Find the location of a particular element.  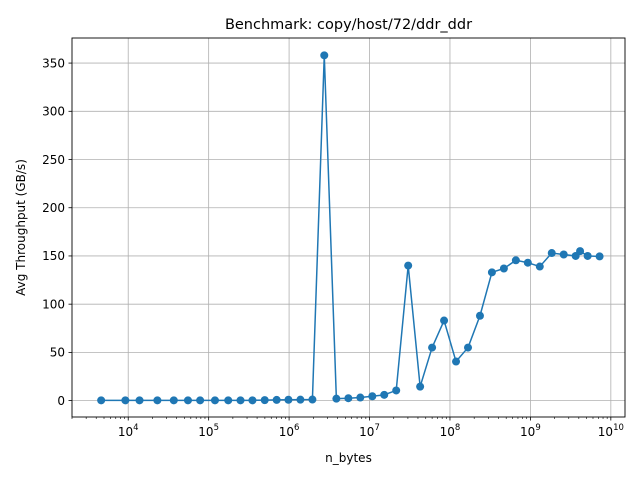

y-tick-label: 200 is located at coordinates (53, 208).